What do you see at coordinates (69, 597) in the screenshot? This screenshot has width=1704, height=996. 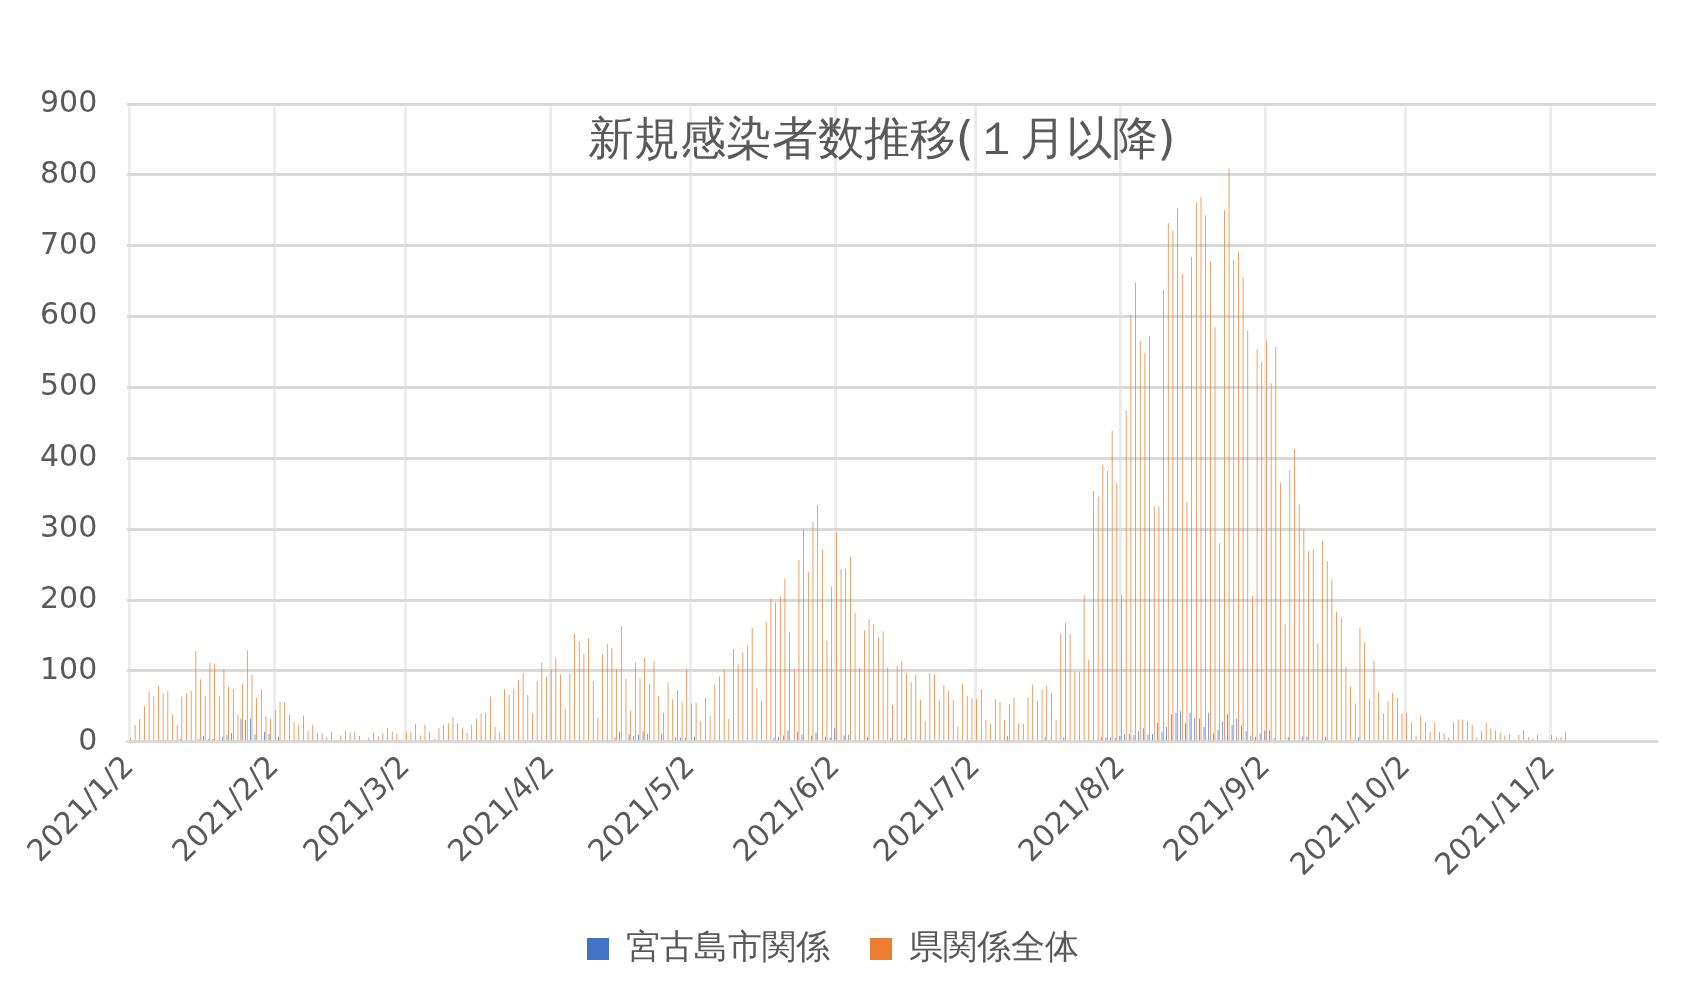 I see `y-tick-label: 200` at bounding box center [69, 597].